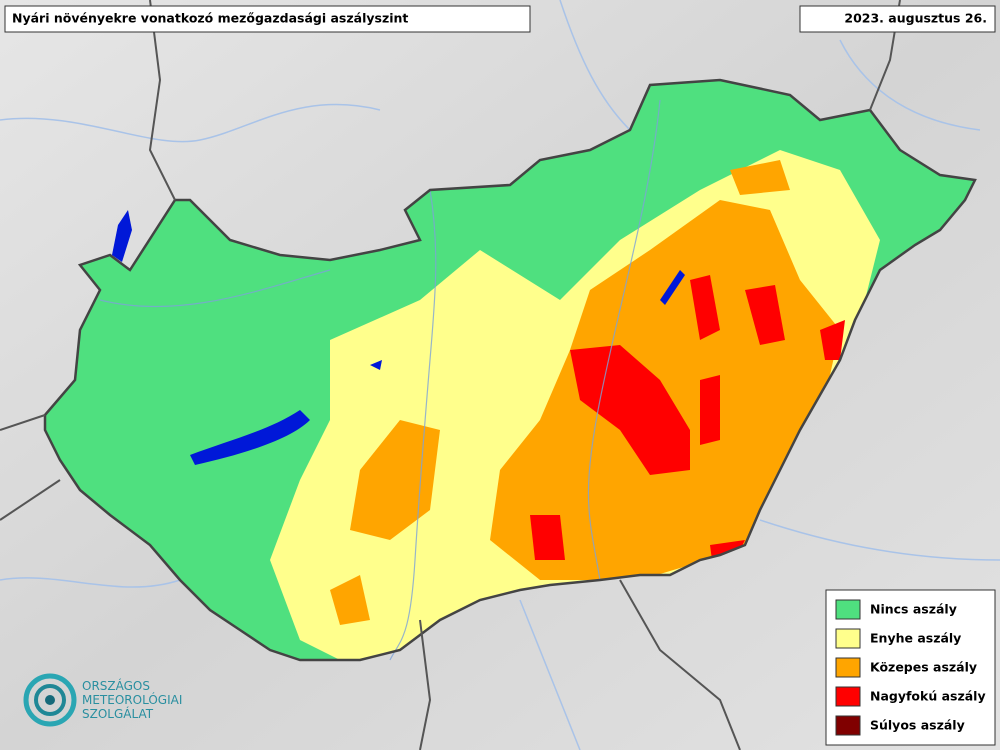  What do you see at coordinates (915, 638) in the screenshot?
I see `legend-label: Enyhe aszály` at bounding box center [915, 638].